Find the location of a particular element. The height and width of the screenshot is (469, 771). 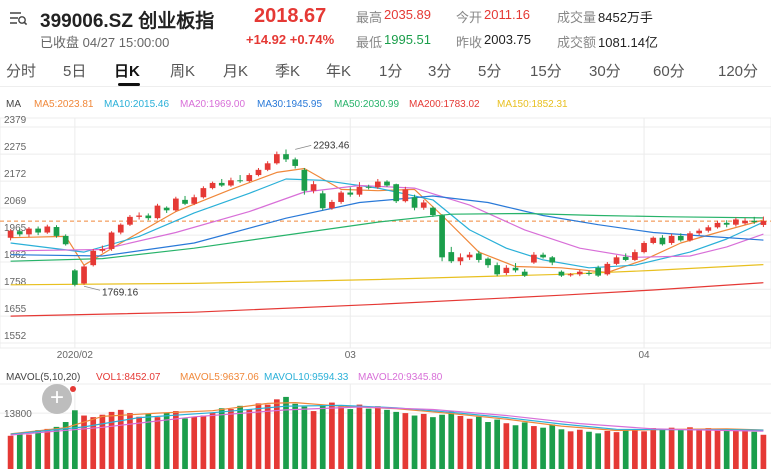

low-value: 1995.51 is located at coordinates (407, 39).